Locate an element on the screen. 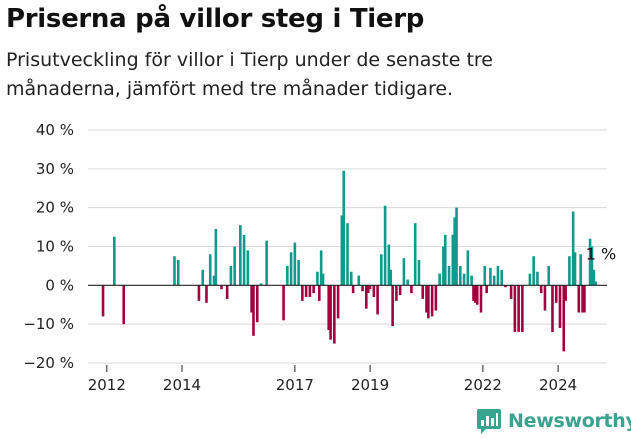 The height and width of the screenshot is (439, 631). y-tick-label: 10 % is located at coordinates (55, 247).